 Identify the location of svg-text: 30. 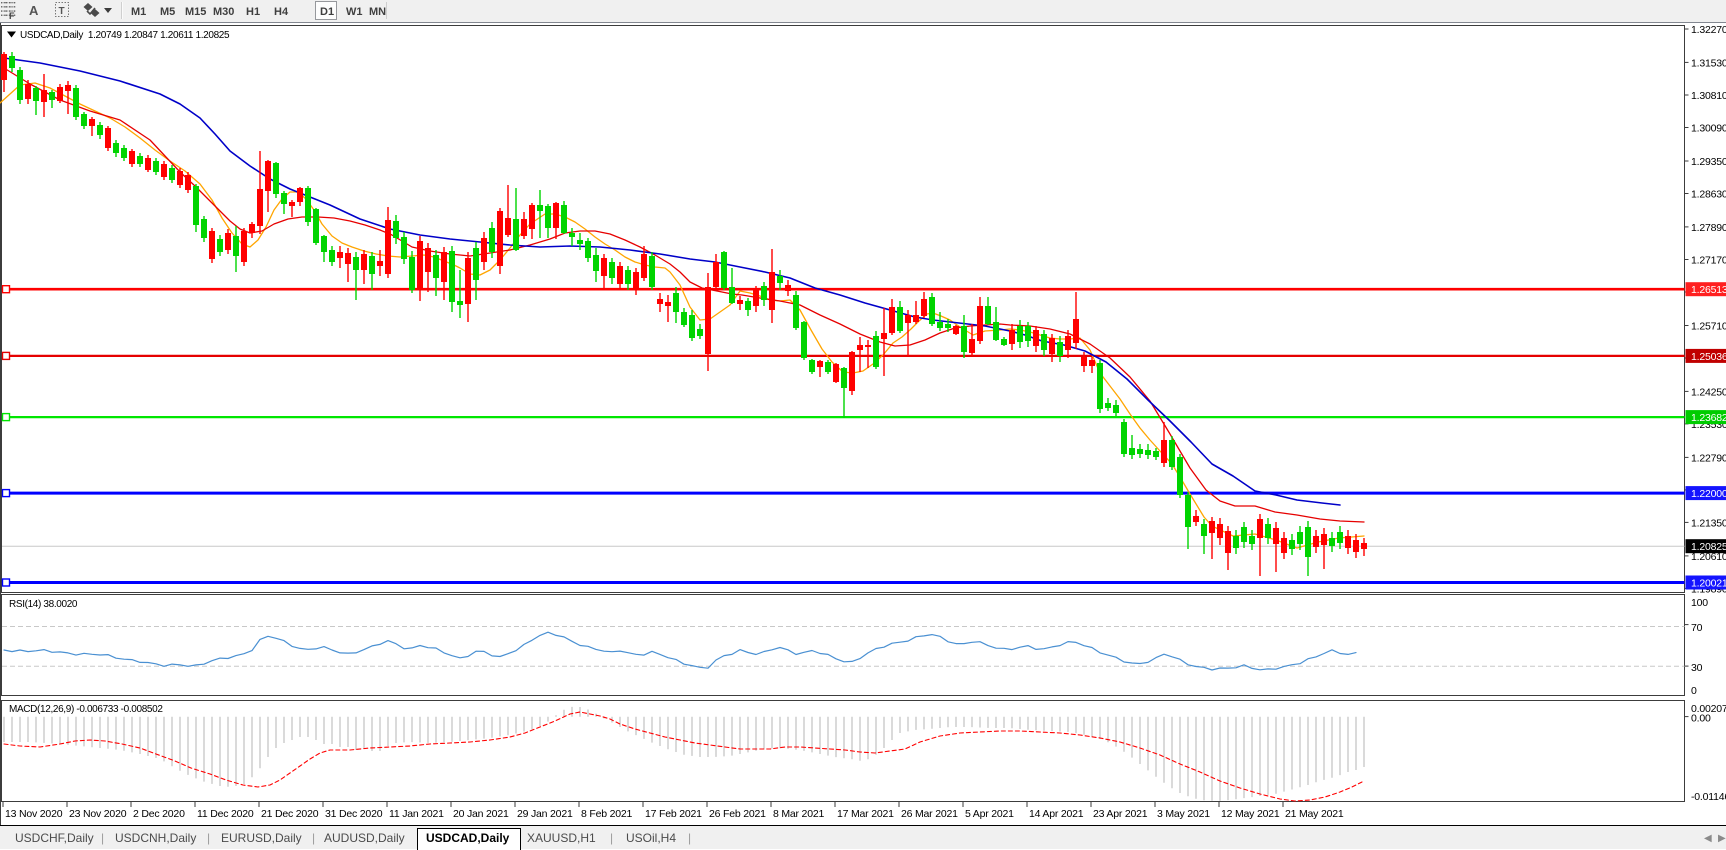
(1697, 668).